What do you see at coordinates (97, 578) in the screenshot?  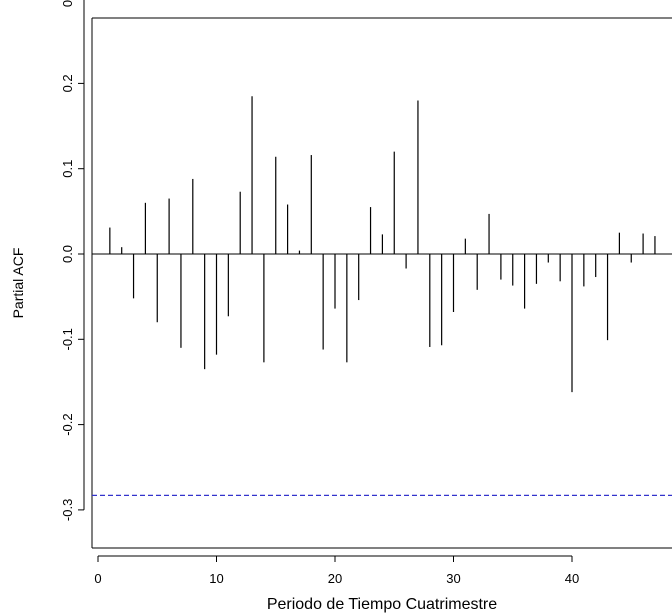 I see `x-tick-label: 0` at bounding box center [97, 578].